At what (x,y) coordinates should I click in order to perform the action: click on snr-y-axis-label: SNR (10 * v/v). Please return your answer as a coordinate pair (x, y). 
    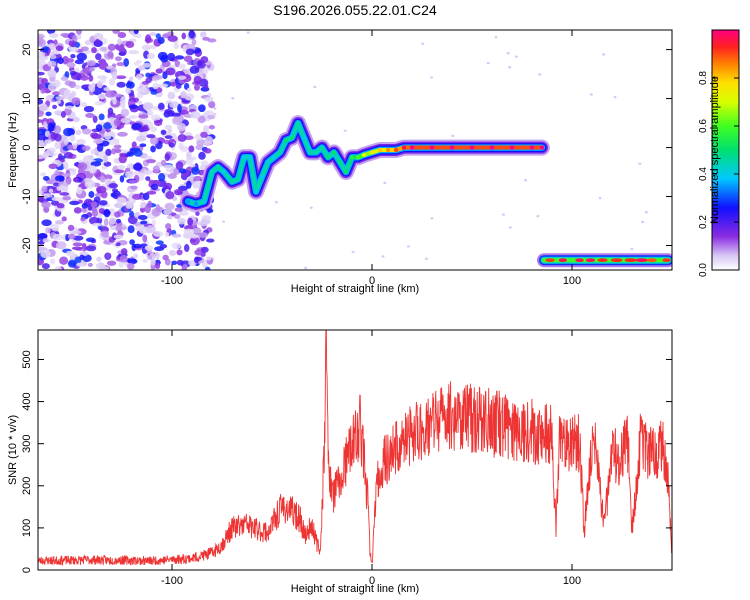
    Looking at the image, I should click on (13, 450).